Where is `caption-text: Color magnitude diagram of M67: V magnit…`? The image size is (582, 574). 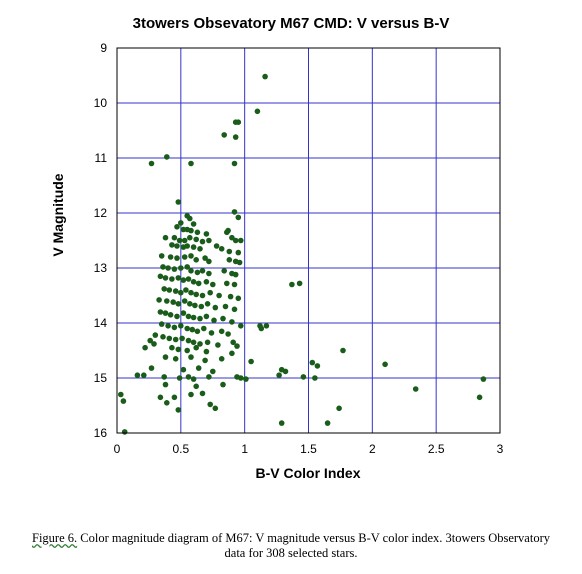
caption-text: Color magnitude diagram of M67: V magnit… is located at coordinates (313, 538).